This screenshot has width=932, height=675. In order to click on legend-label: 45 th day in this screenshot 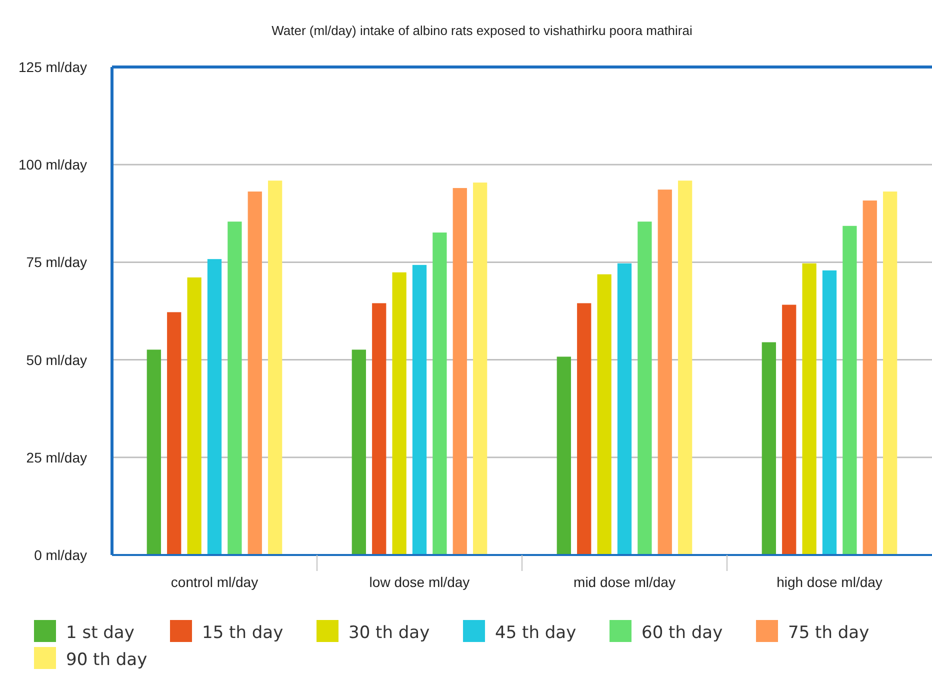, I will do `click(535, 633)`.